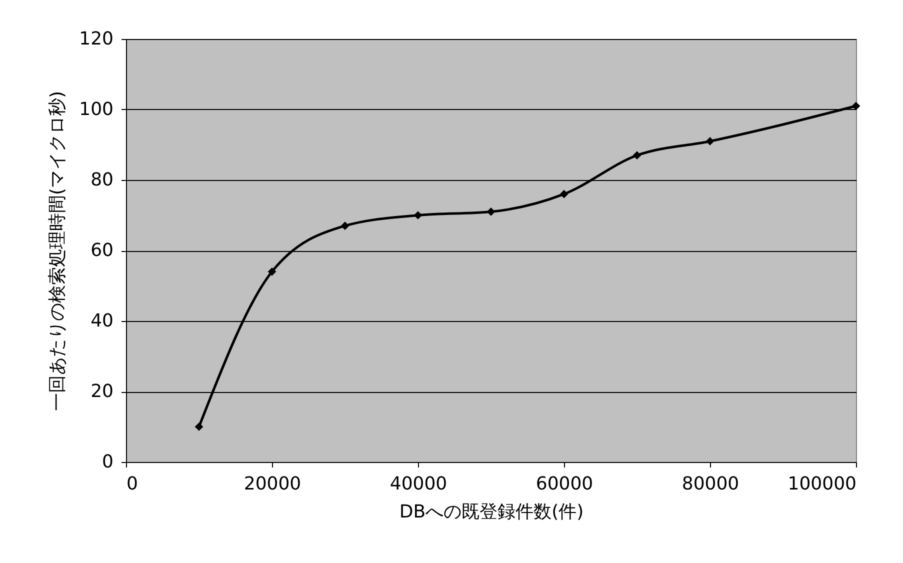 Image resolution: width=903 pixels, height=563 pixels. Describe the element at coordinates (102, 180) in the screenshot. I see `y-tick-label: 80` at that location.